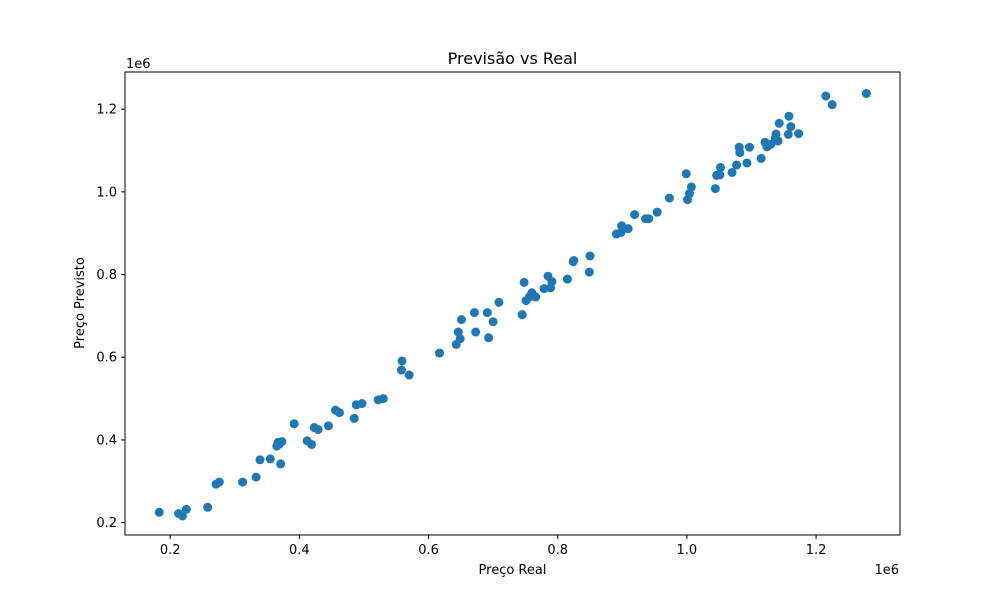 This screenshot has width=1000, height=600. What do you see at coordinates (106, 523) in the screenshot?
I see `y-tick-label: 0.2` at bounding box center [106, 523].